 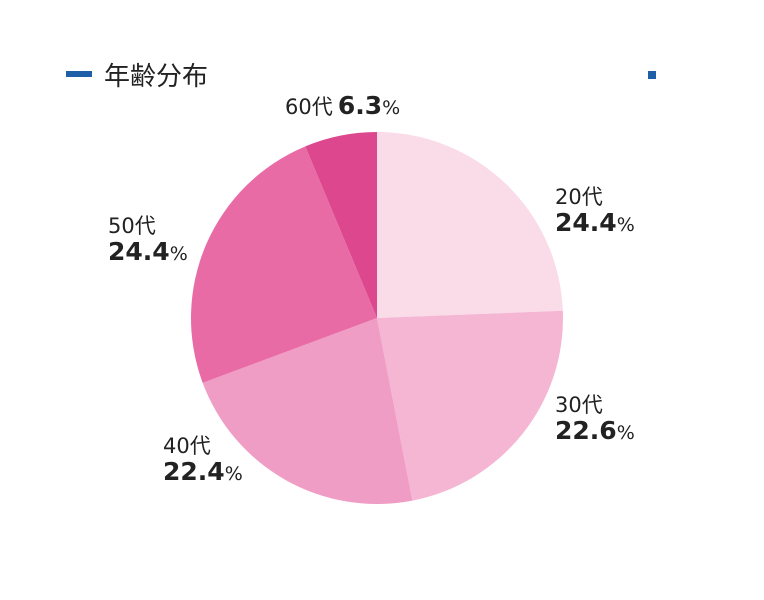 I want to click on slice-category: 30代, so click(x=579, y=405).